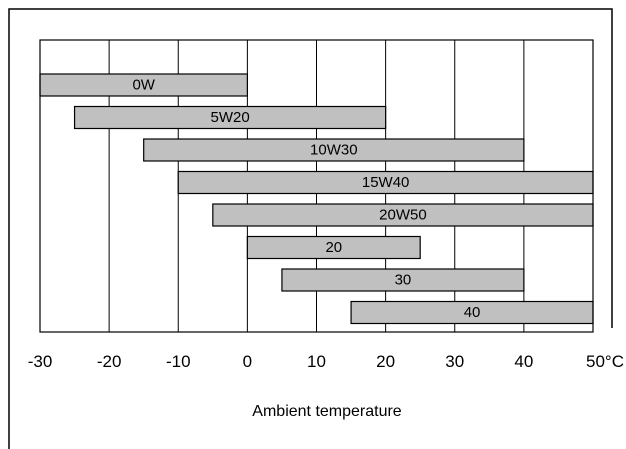  Describe the element at coordinates (327, 411) in the screenshot. I see `x-axis-title: Ambient temperature` at that location.